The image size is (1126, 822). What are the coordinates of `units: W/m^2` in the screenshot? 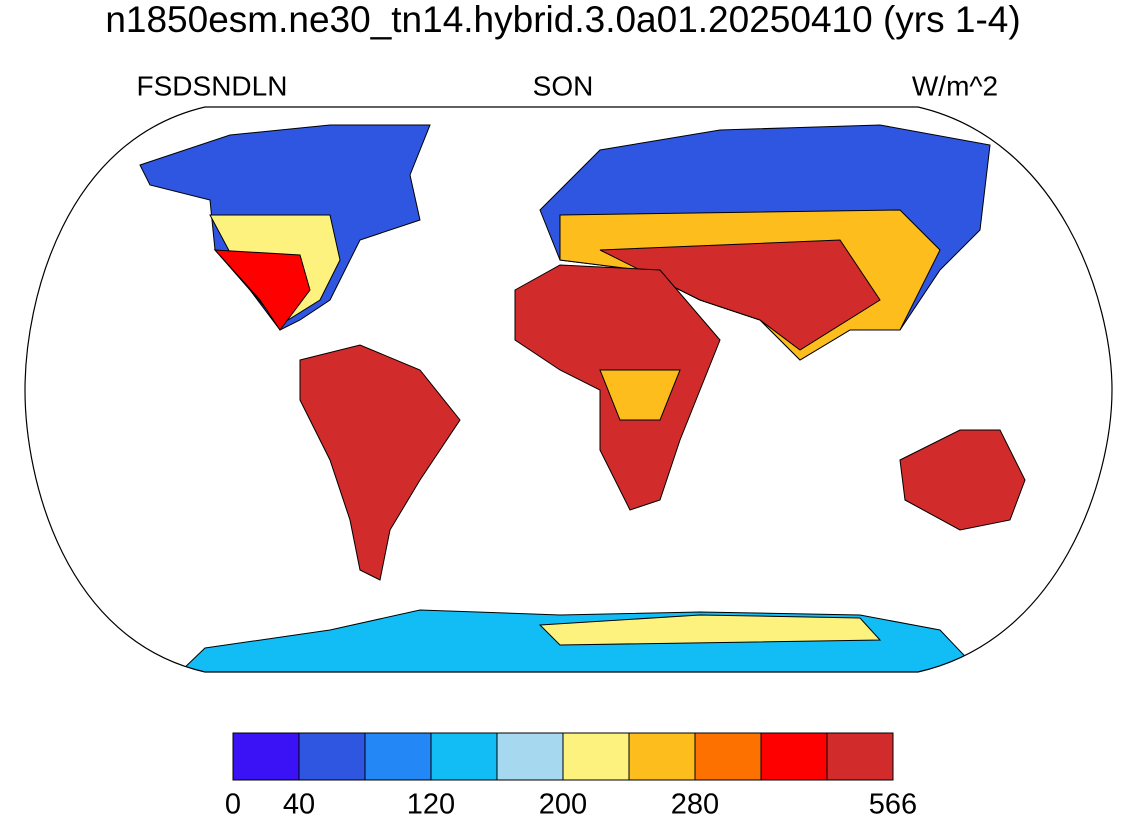 It's located at (955, 85).